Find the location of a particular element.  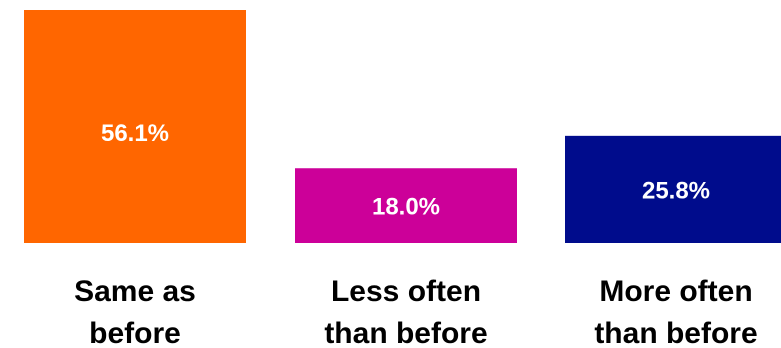

bar-value-label-2: 18.0% is located at coordinates (406, 207).